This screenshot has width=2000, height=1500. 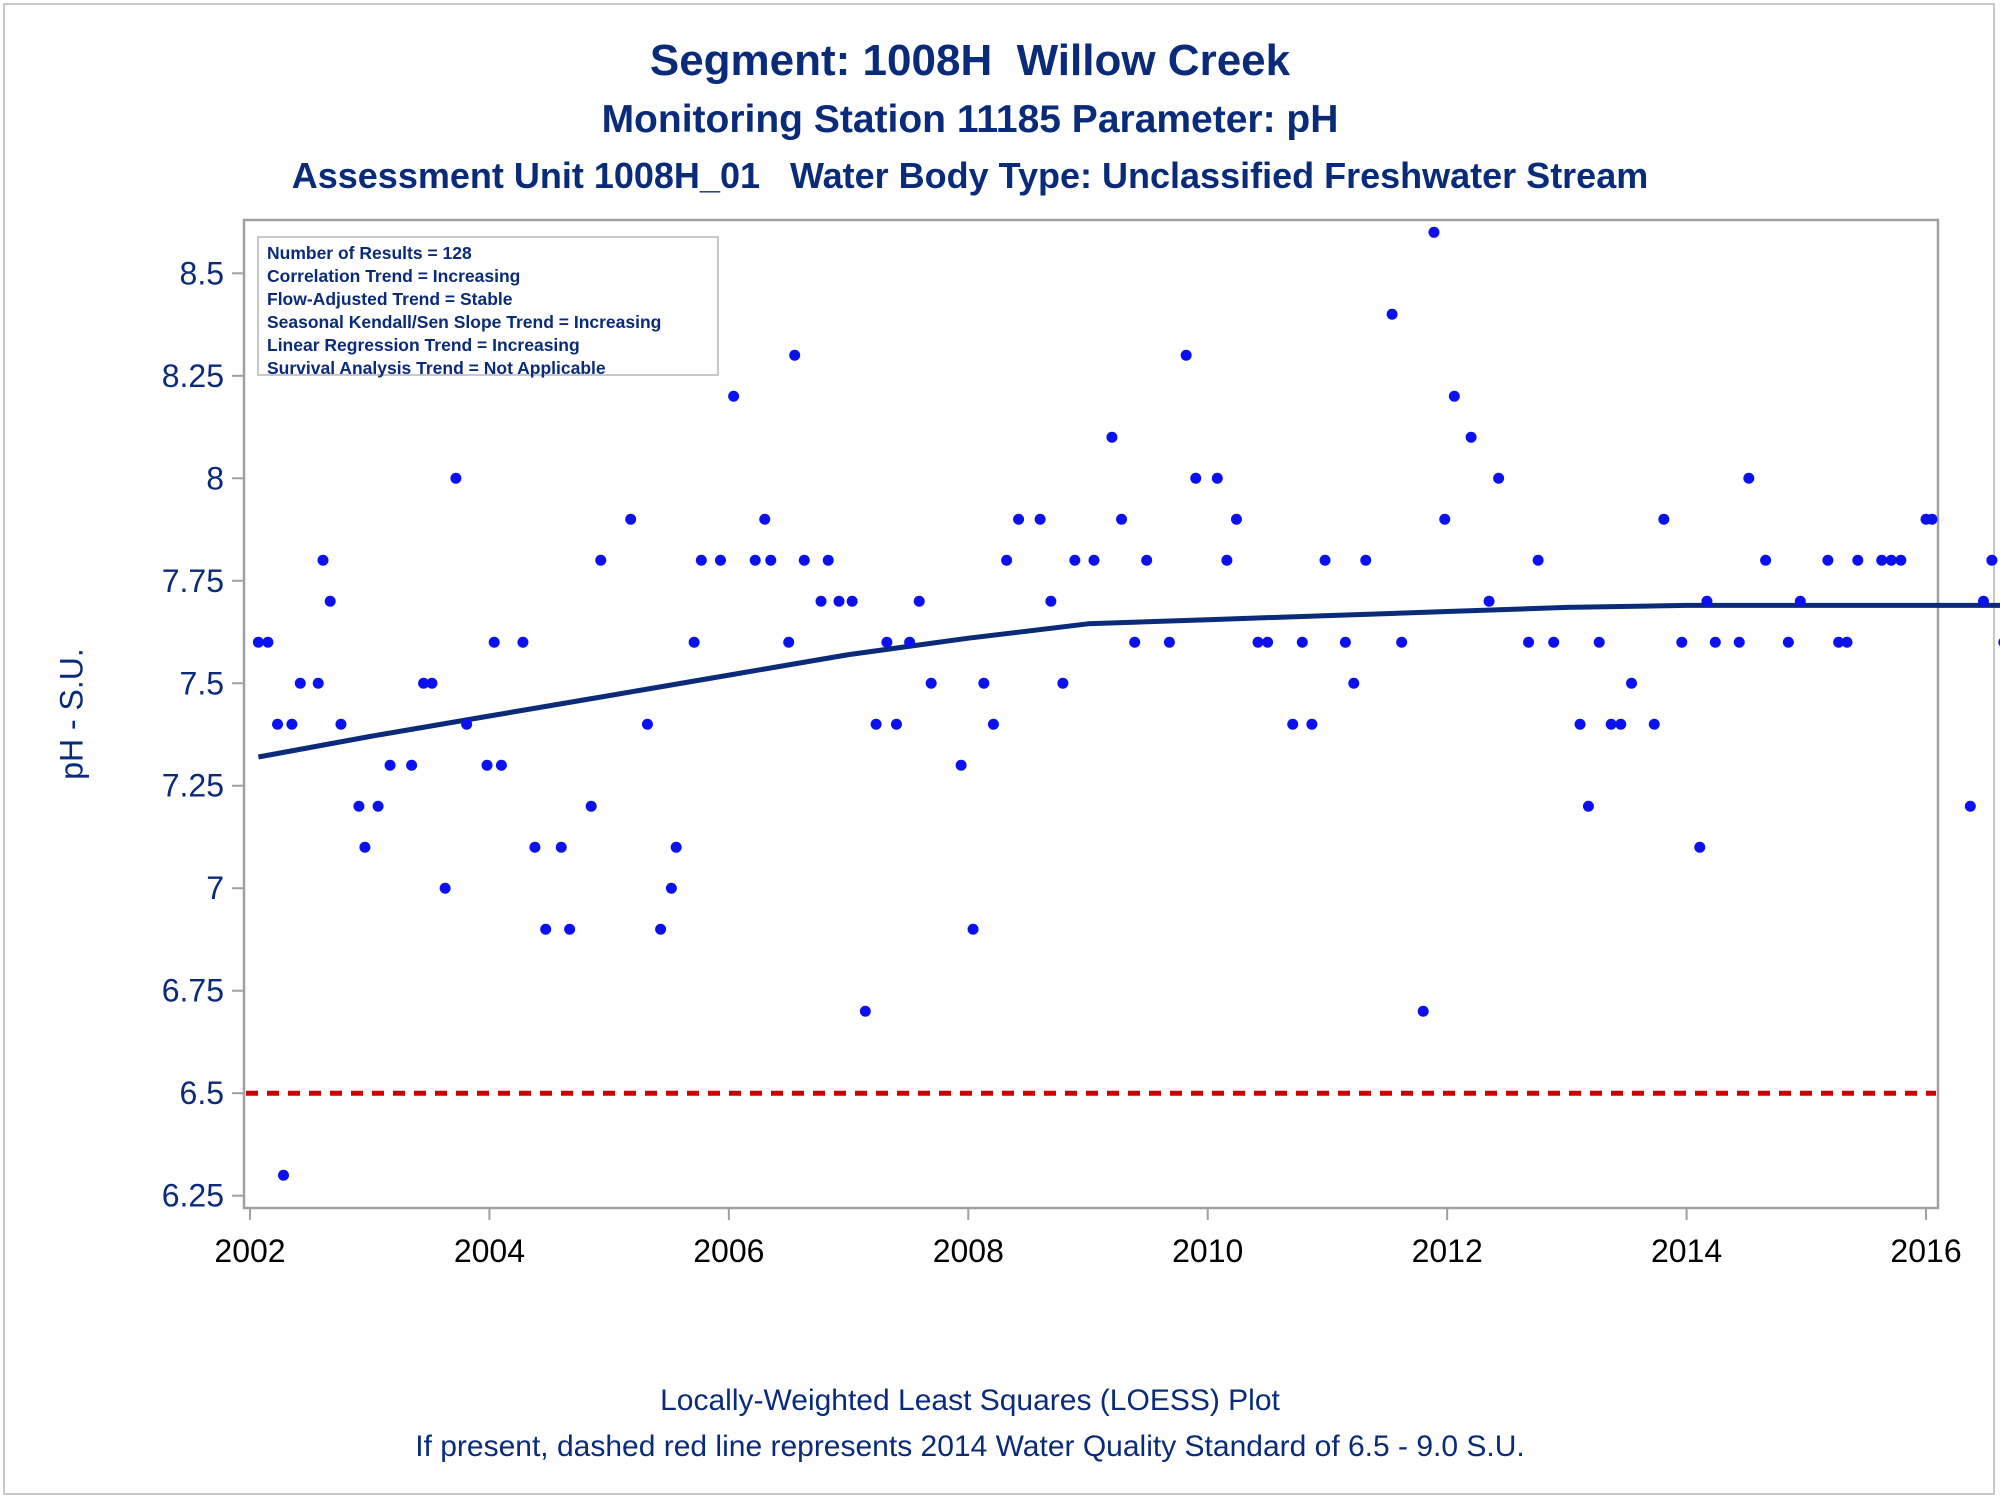 I want to click on stat-number-of-results: Number of Results = 128, so click(x=369, y=253).